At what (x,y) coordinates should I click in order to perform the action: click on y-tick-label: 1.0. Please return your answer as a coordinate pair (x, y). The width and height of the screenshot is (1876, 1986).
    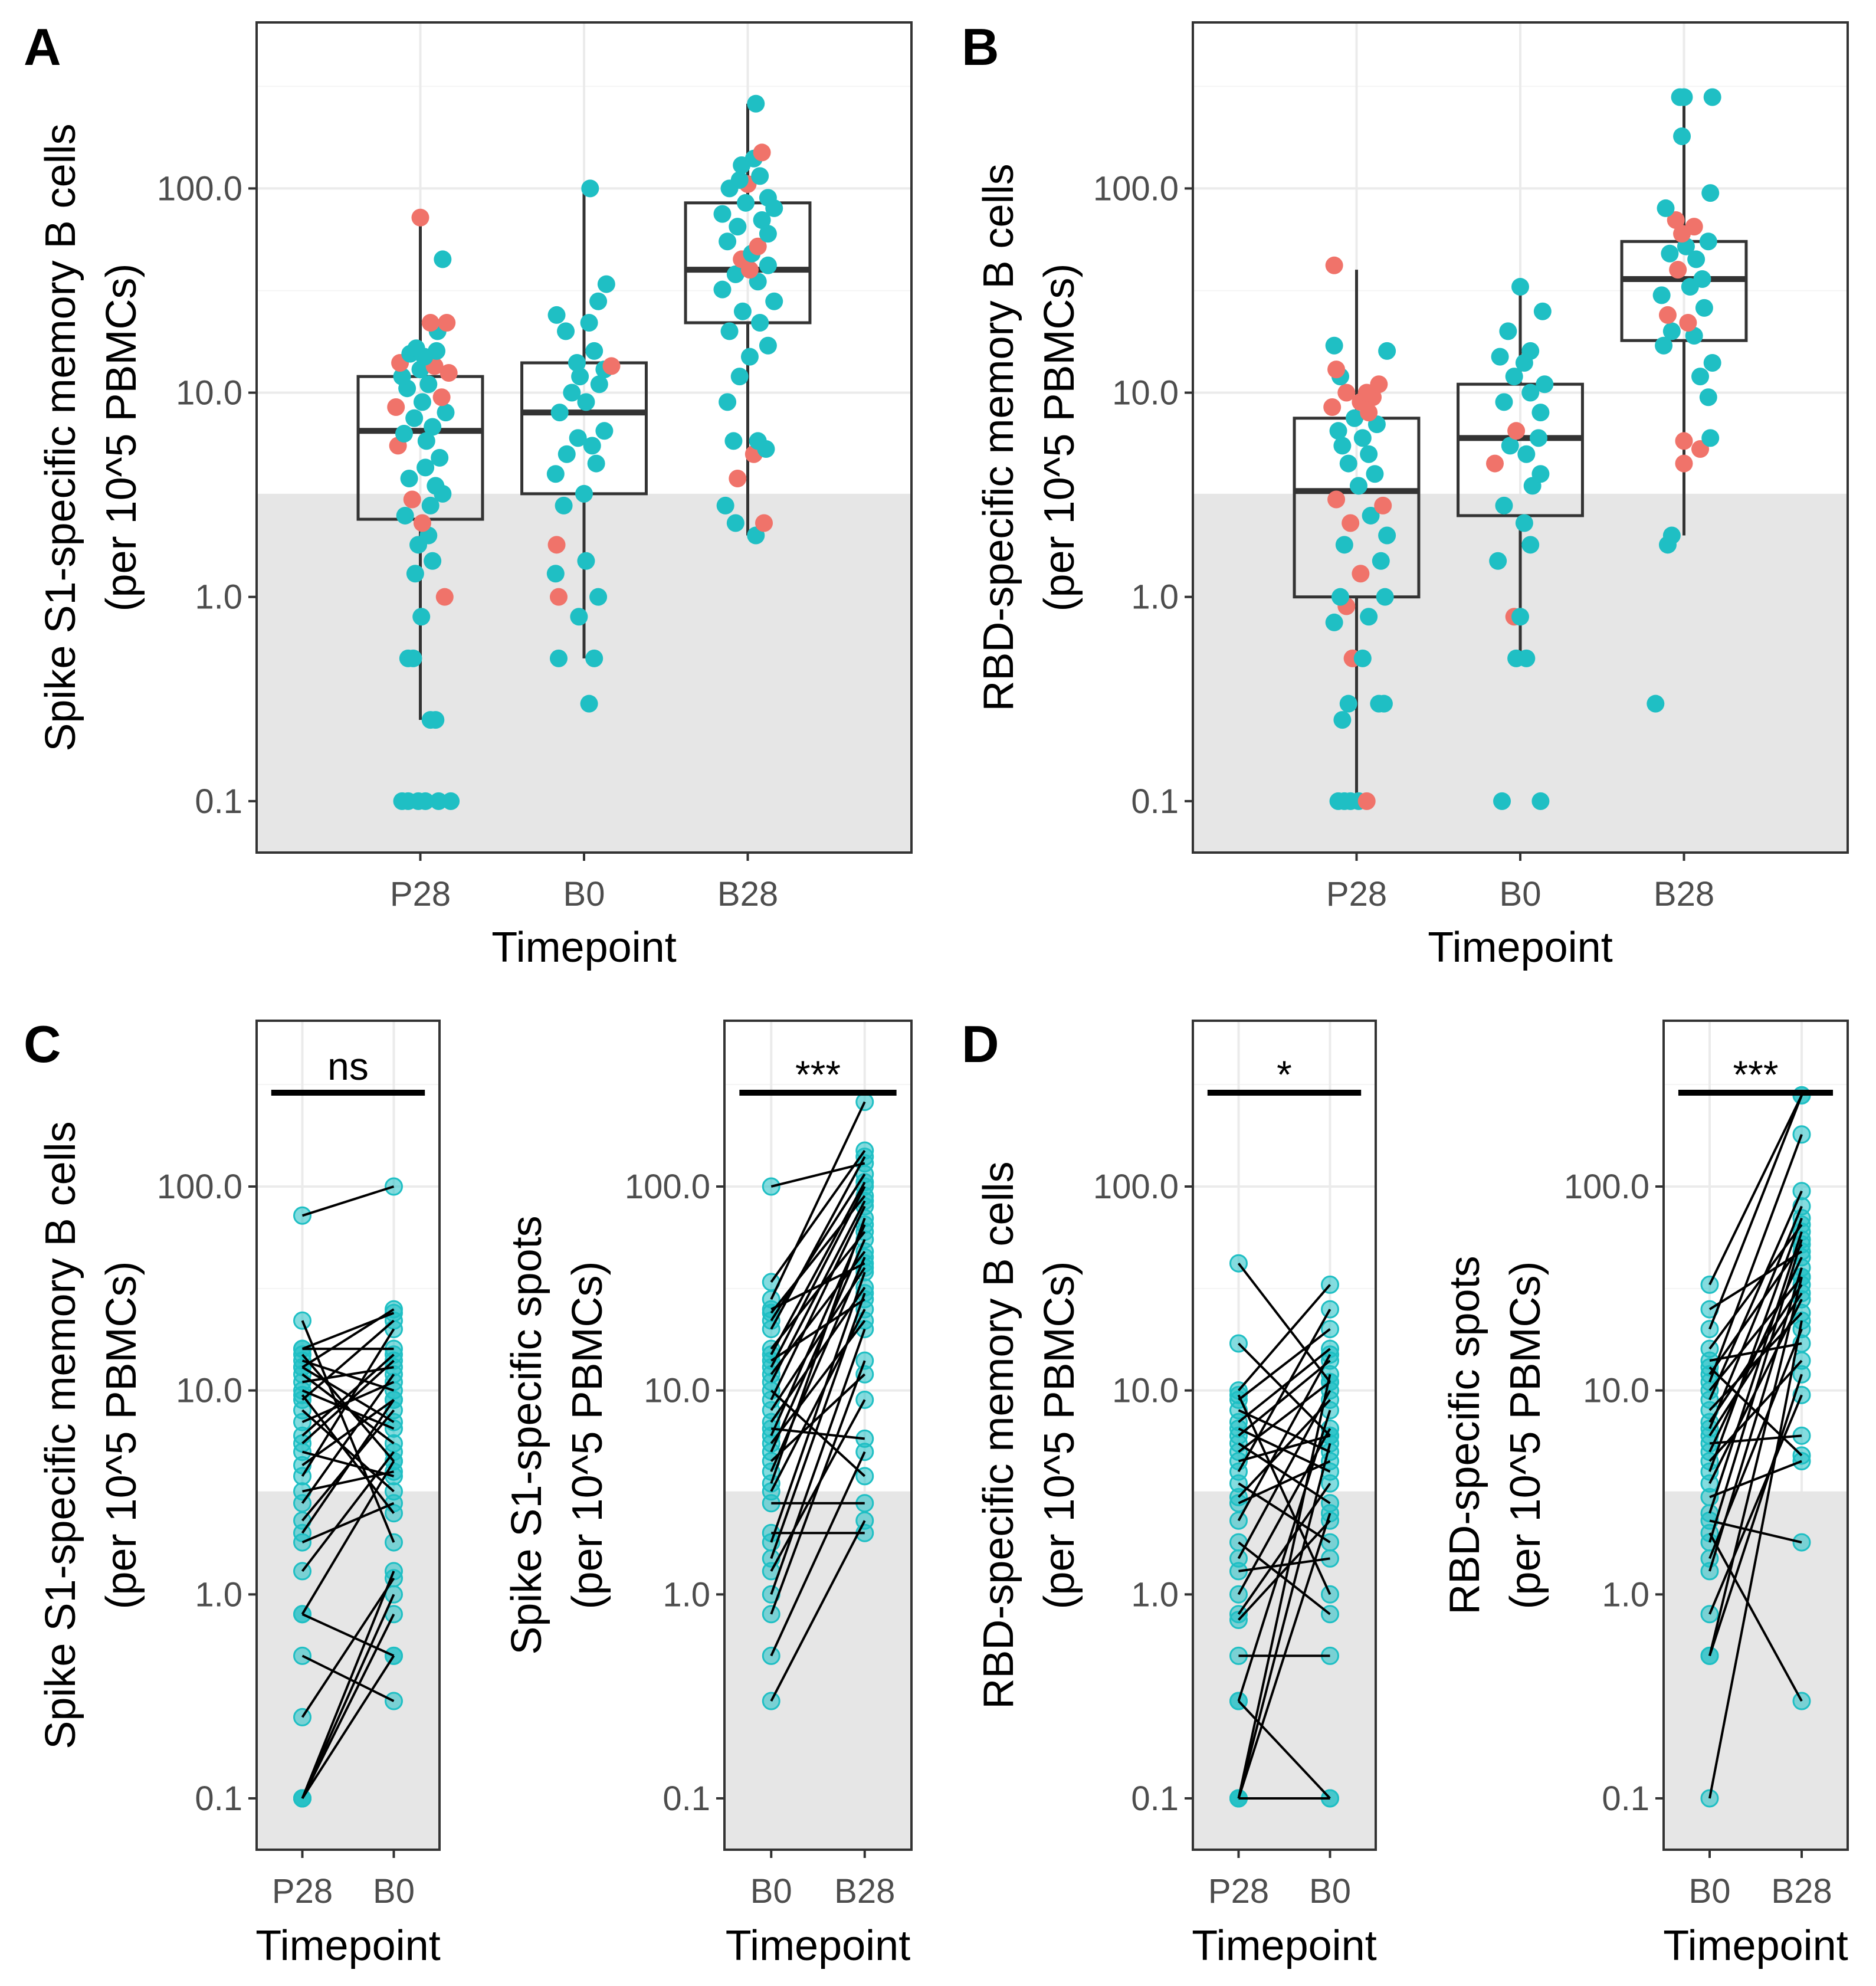
    Looking at the image, I should click on (686, 1594).